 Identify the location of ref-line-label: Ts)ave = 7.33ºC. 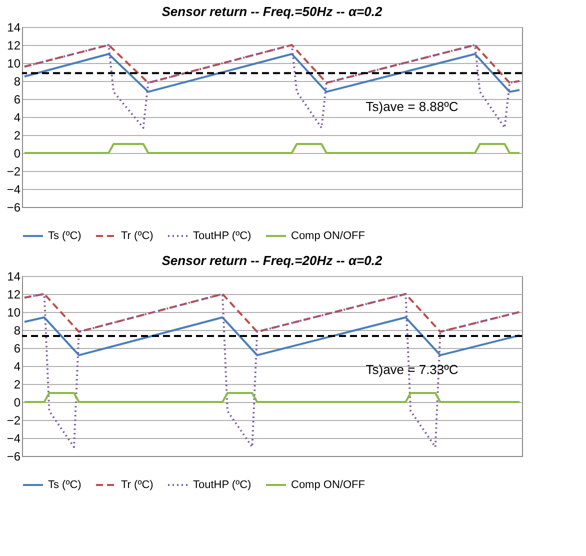
(412, 370).